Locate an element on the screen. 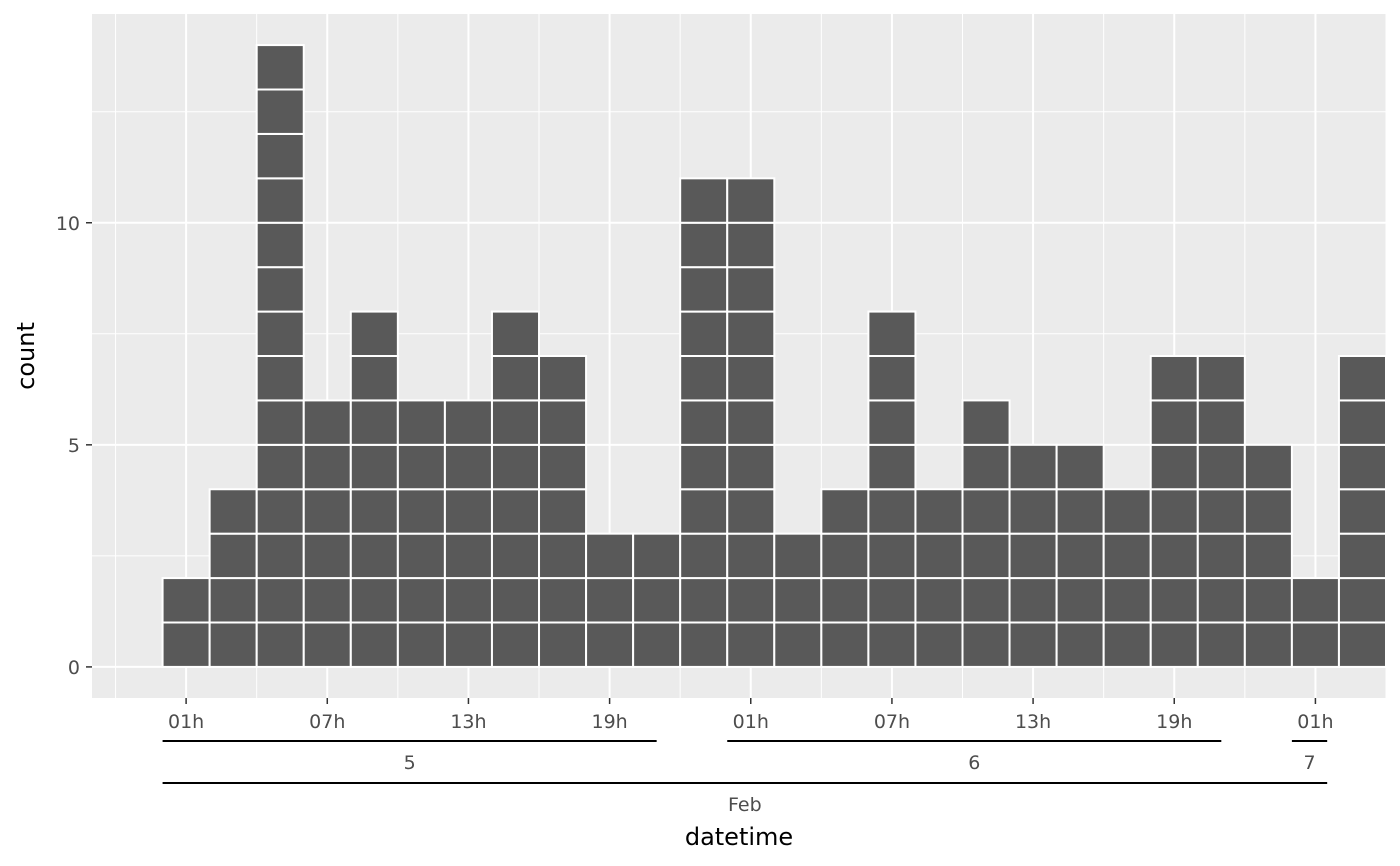 The image size is (1400, 866). month-group-label: Feb is located at coordinates (745, 805).